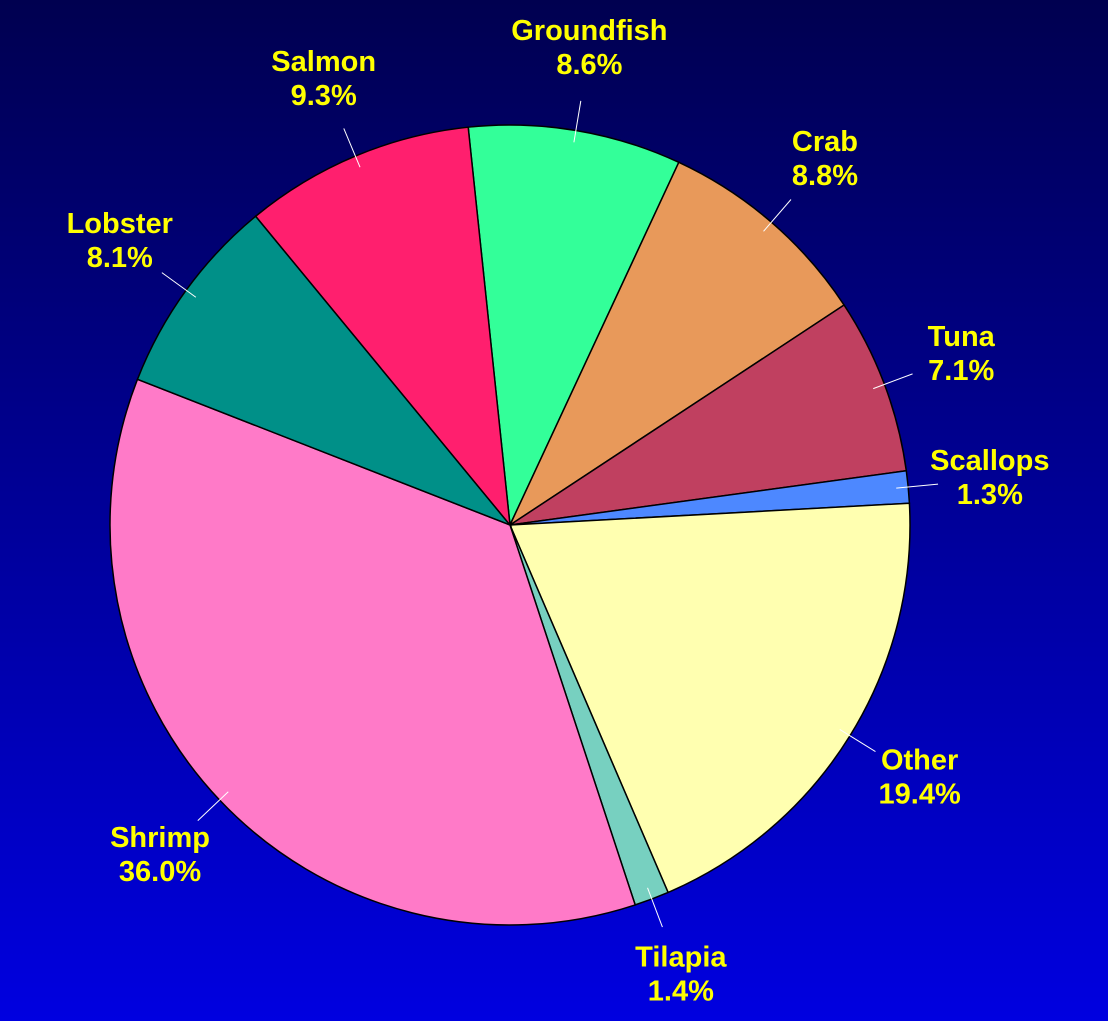 The image size is (1108, 1021). What do you see at coordinates (160, 838) in the screenshot?
I see `slice-label: Shrimp` at bounding box center [160, 838].